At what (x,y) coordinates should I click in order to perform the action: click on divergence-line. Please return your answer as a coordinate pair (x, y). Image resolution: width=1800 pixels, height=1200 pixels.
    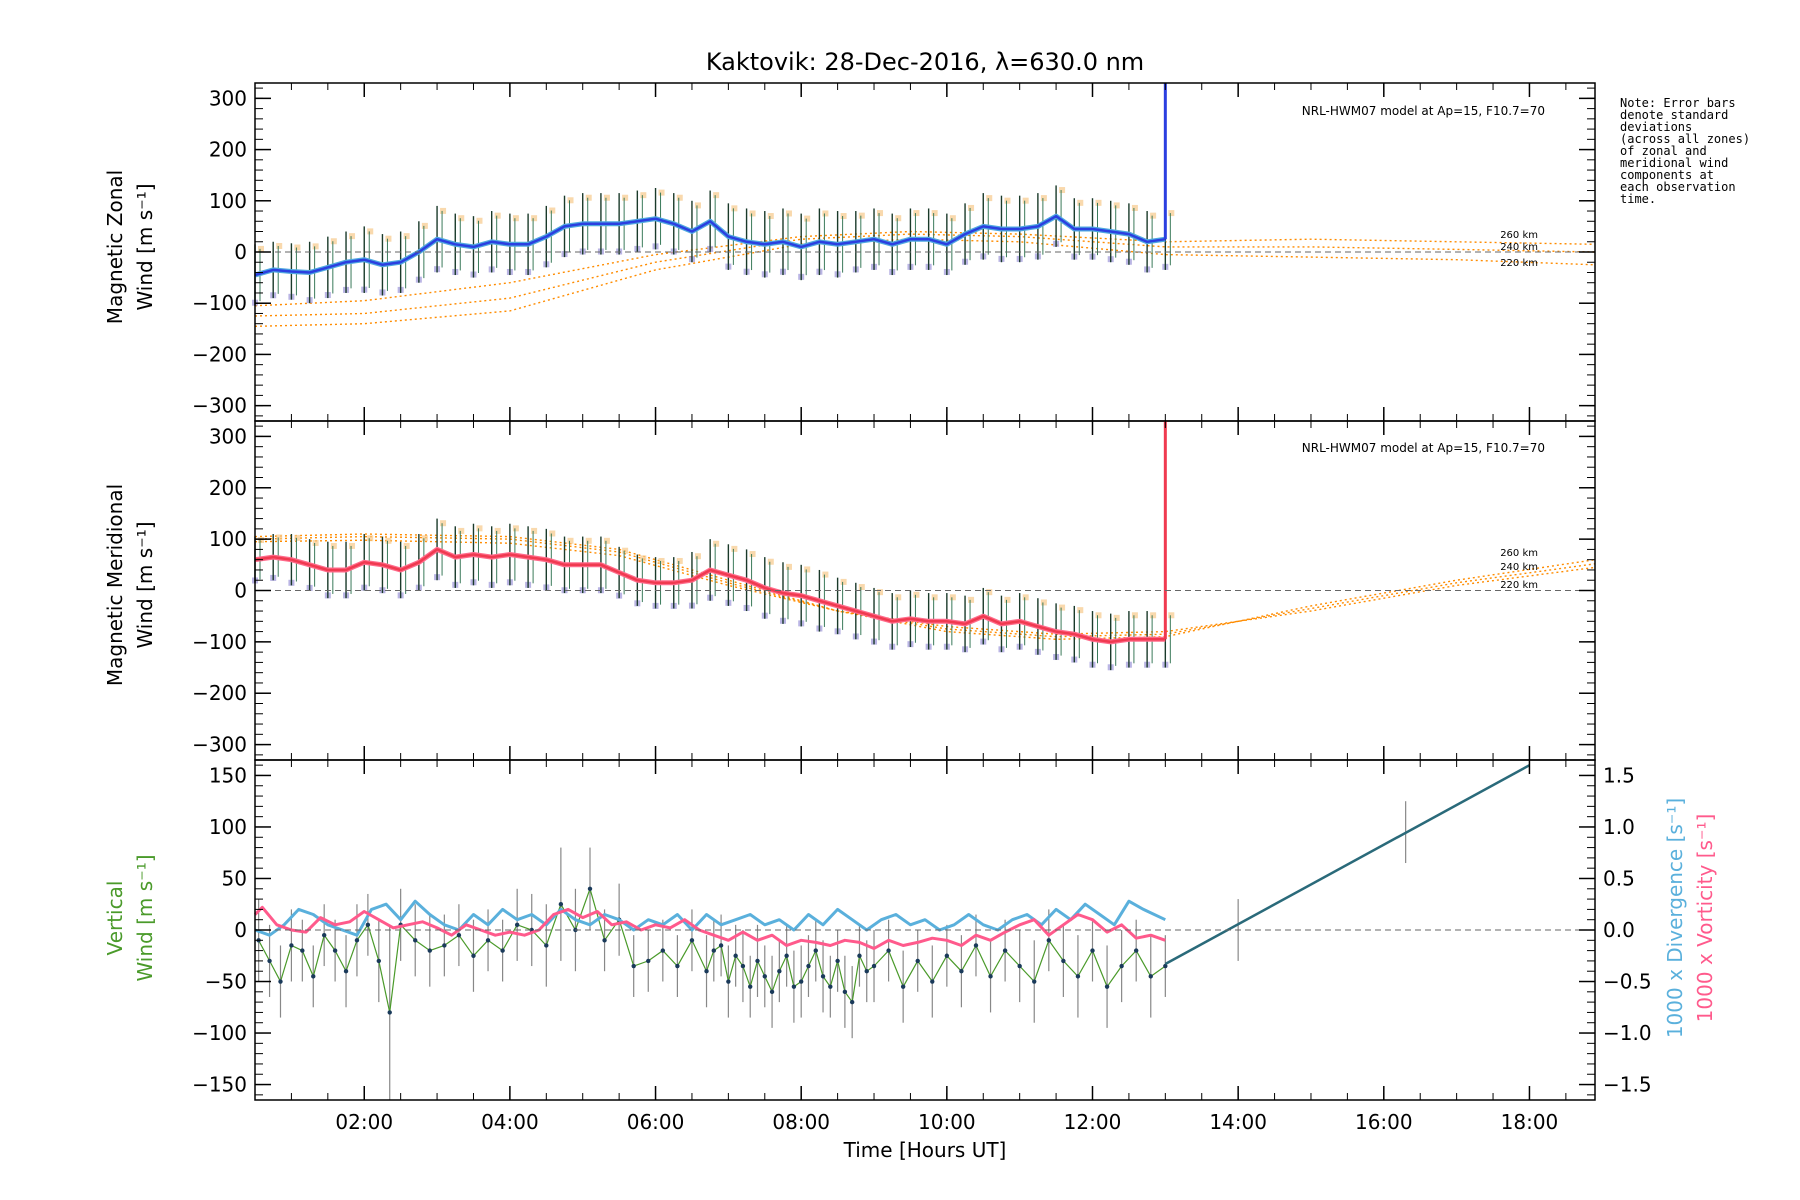
    Looking at the image, I should click on (710, 918).